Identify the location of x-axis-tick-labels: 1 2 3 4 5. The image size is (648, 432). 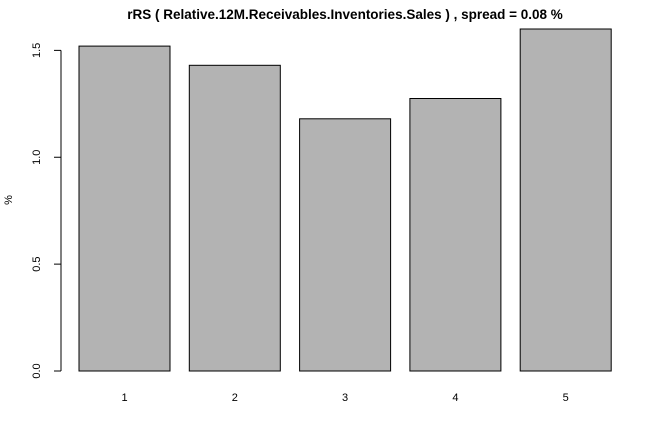
(344, 398).